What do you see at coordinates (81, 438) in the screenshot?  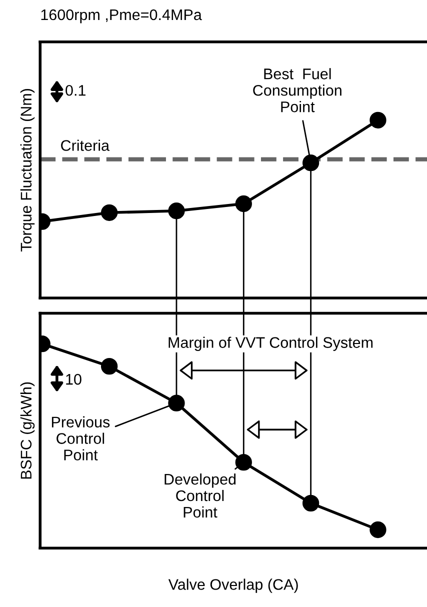 I see `annotation: Previous Control Point` at bounding box center [81, 438].